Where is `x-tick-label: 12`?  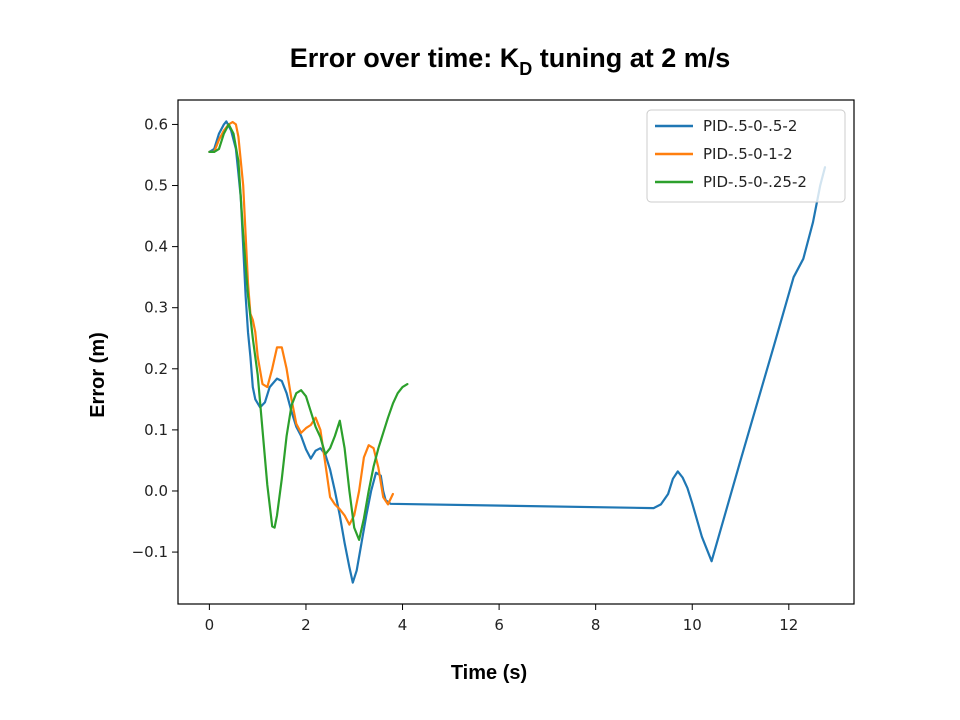 x-tick-label: 12 is located at coordinates (788, 625).